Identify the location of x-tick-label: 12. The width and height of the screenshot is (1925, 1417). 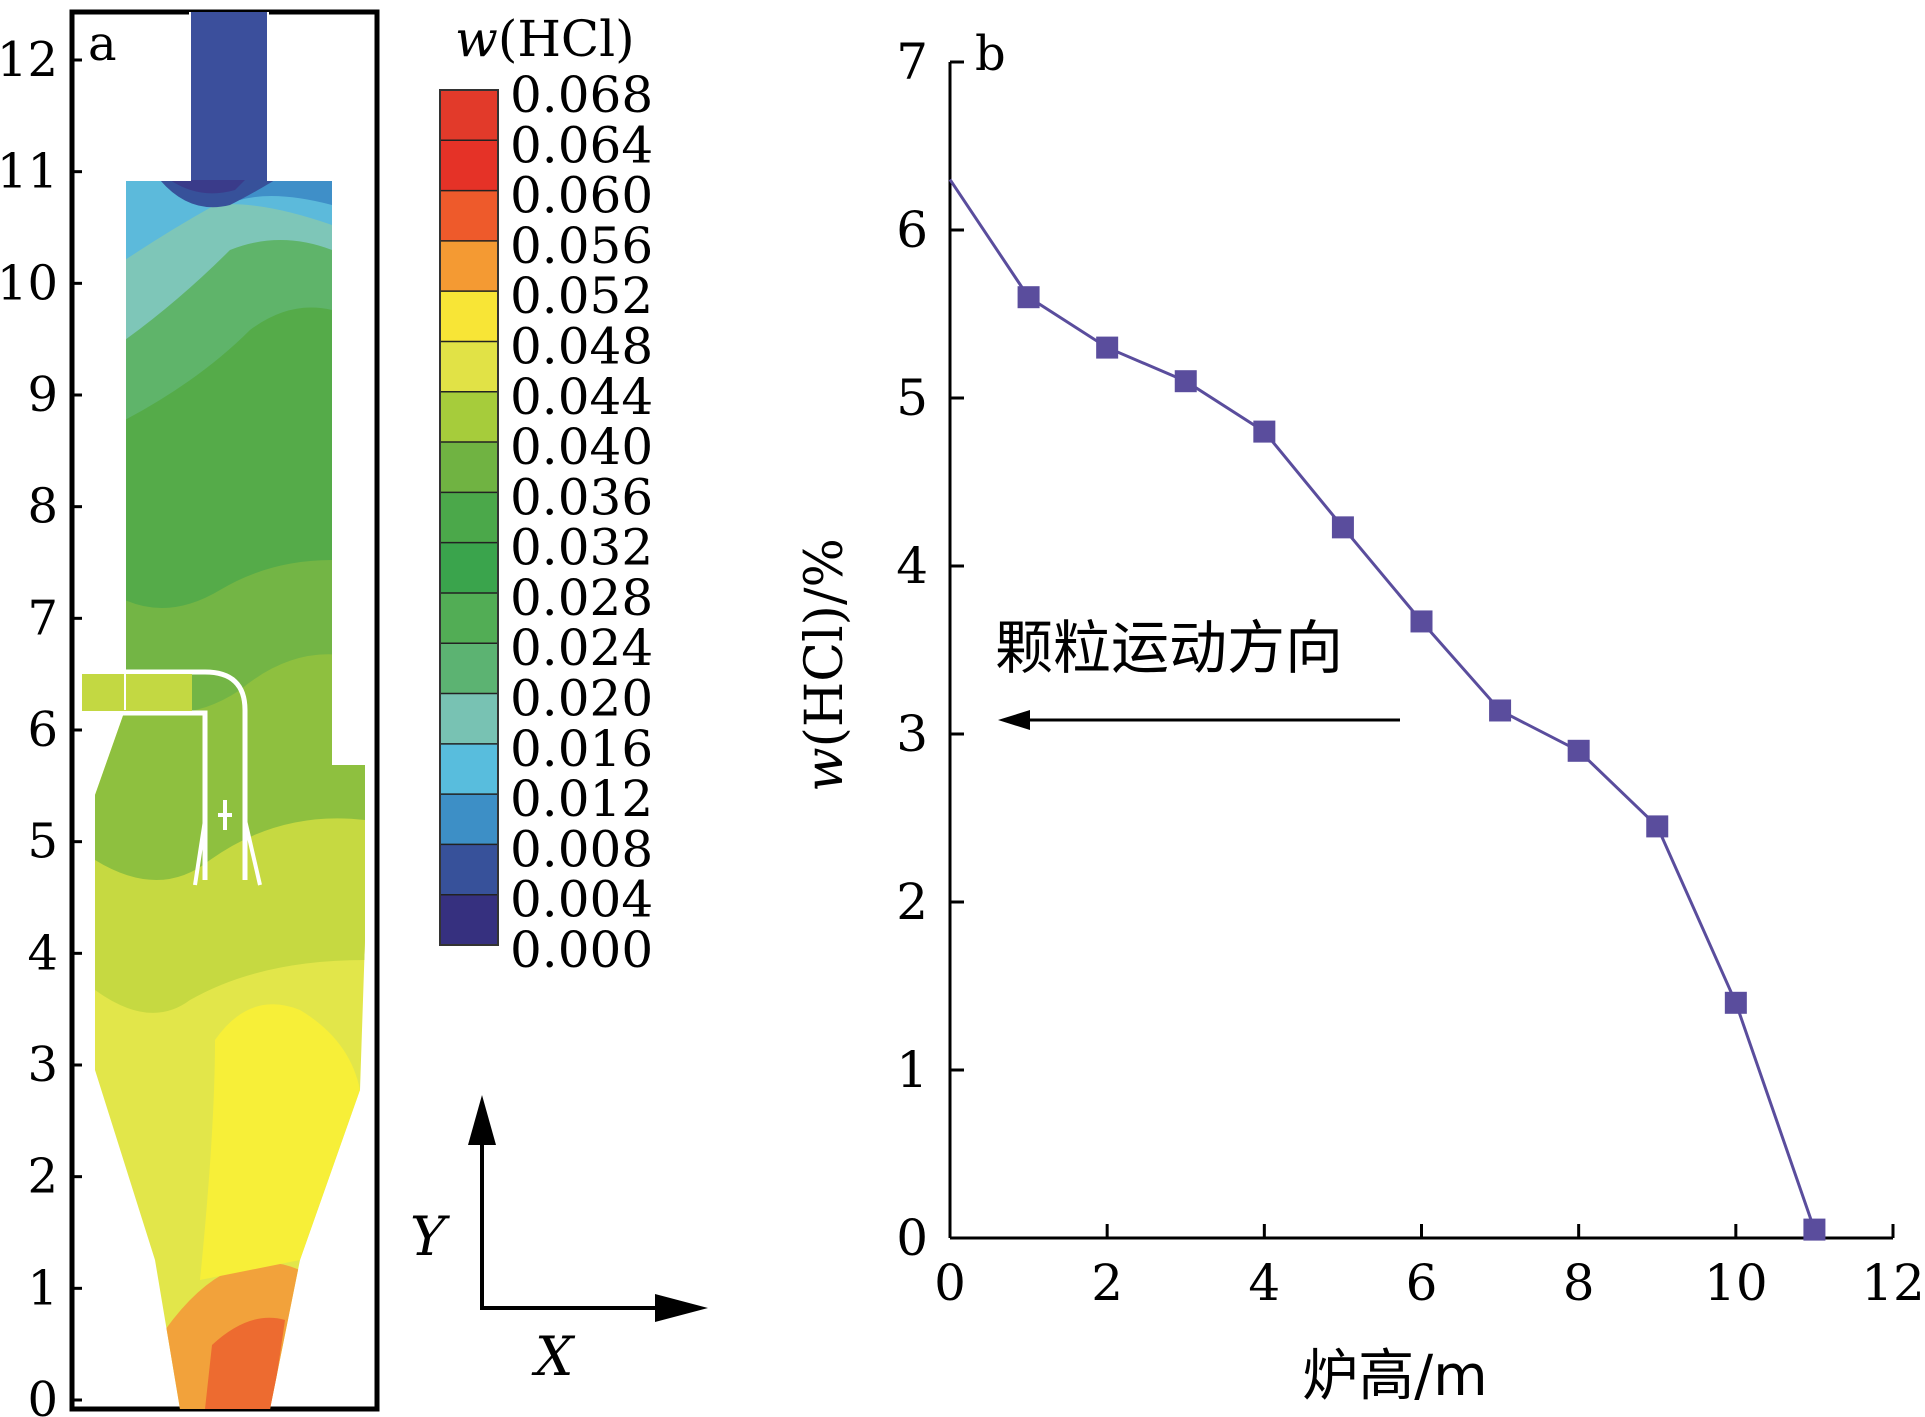
(1893, 1283).